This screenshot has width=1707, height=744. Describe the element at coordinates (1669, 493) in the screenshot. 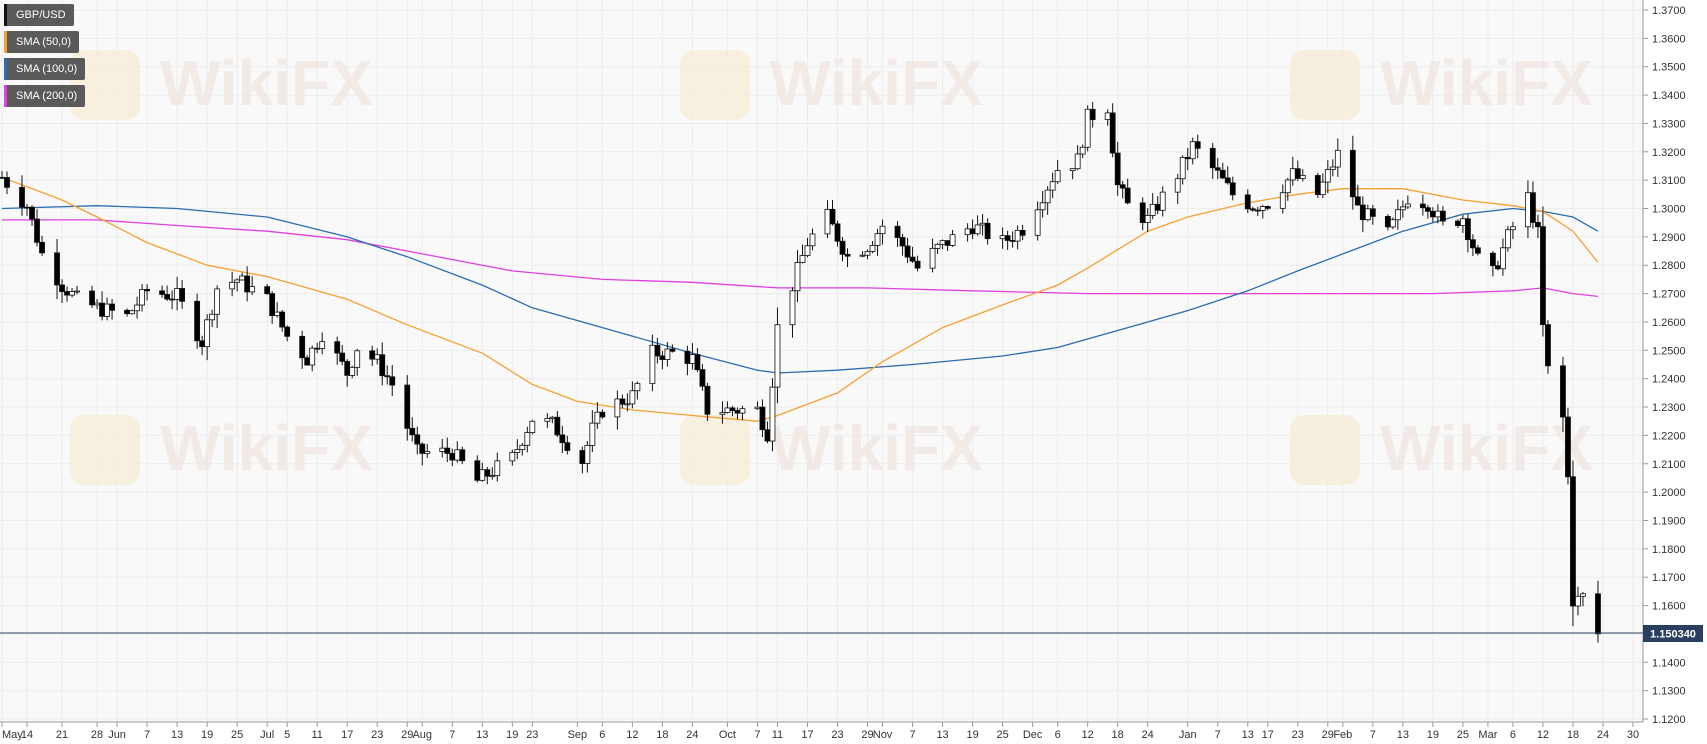

I see `y-tick-label: 1.2000` at that location.